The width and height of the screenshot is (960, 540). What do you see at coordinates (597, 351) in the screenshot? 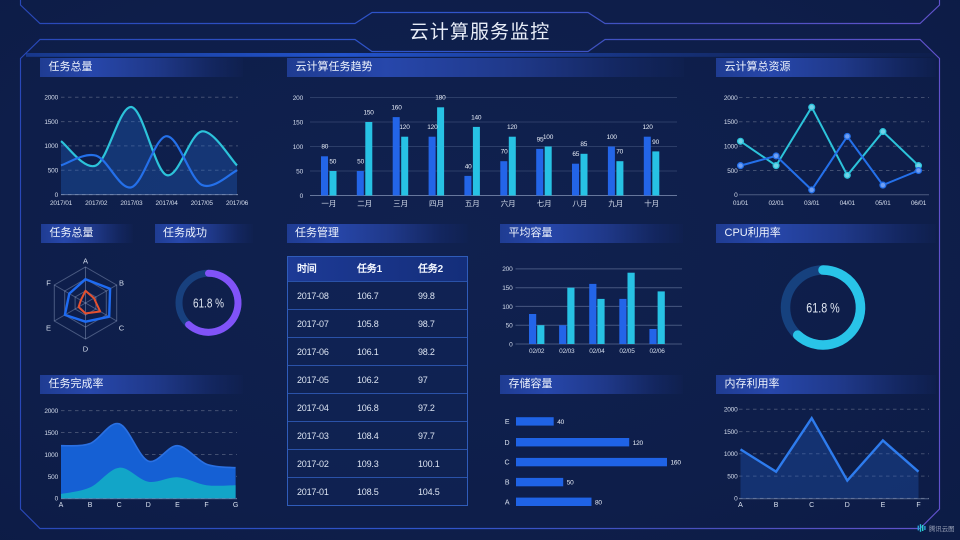
I see `svg-text: 02/04` at bounding box center [597, 351].